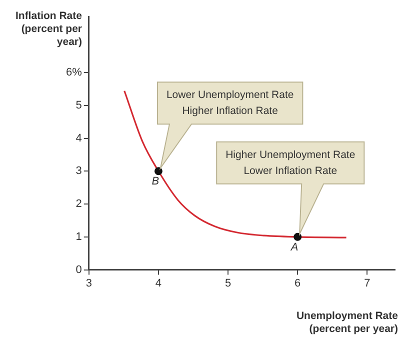  What do you see at coordinates (158, 283) in the screenshot?
I see `x-tick-label: 4` at bounding box center [158, 283].